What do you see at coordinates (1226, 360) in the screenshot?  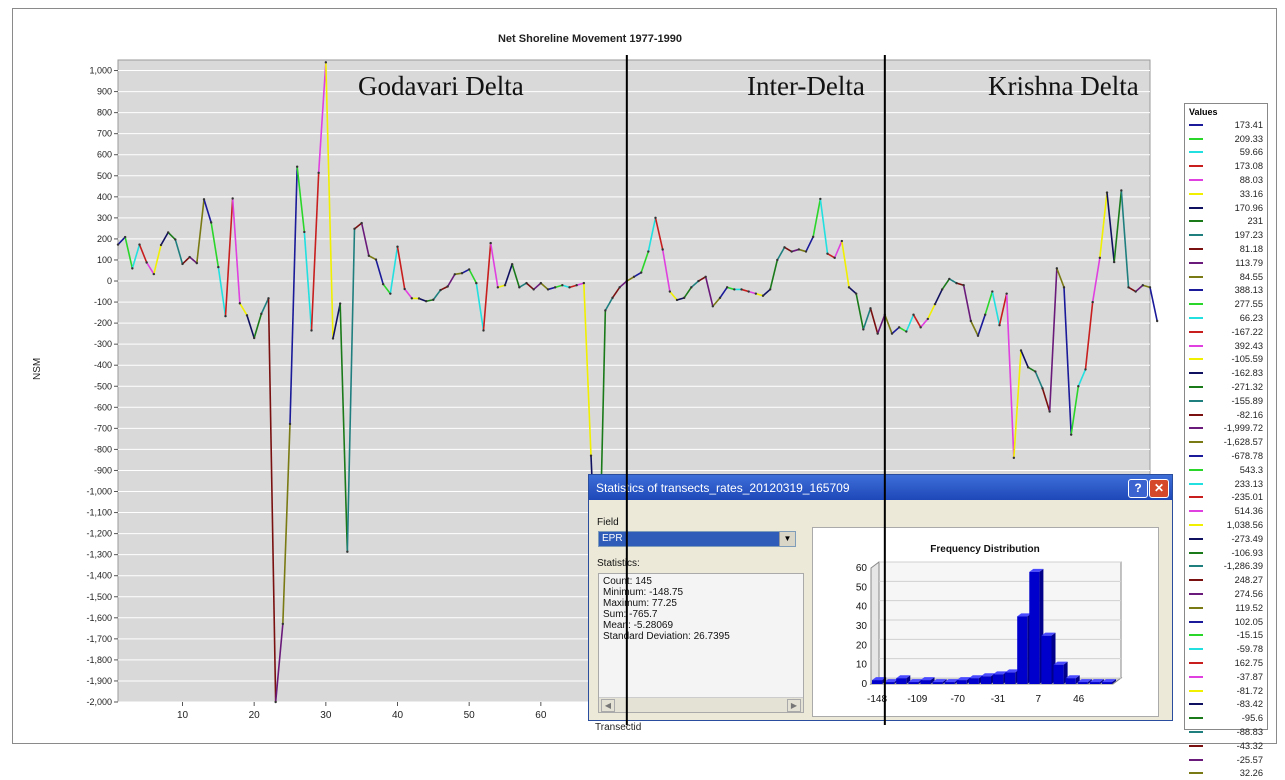 I see `legend-item: -105.59` at bounding box center [1226, 360].